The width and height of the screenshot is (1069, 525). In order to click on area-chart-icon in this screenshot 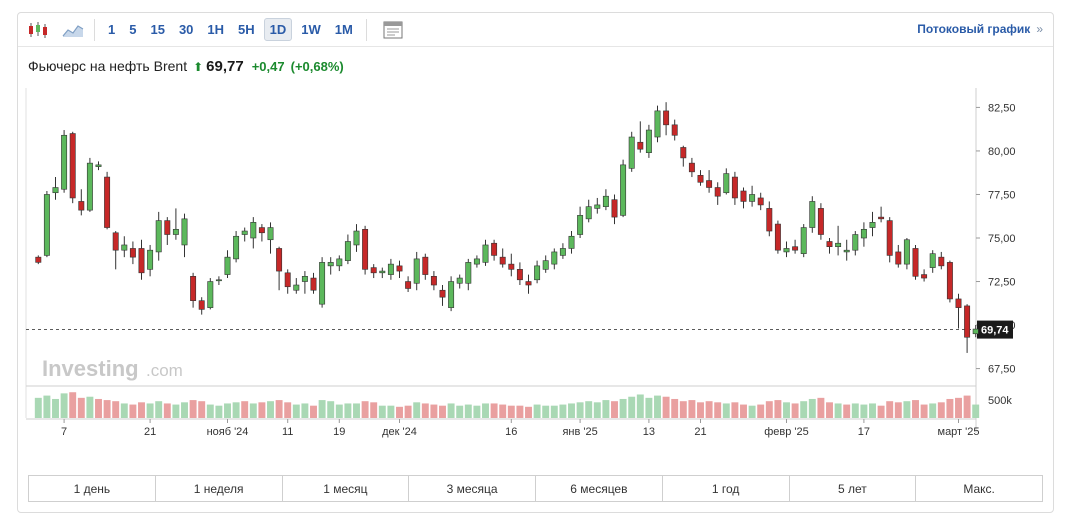, I will do `click(73, 30)`.